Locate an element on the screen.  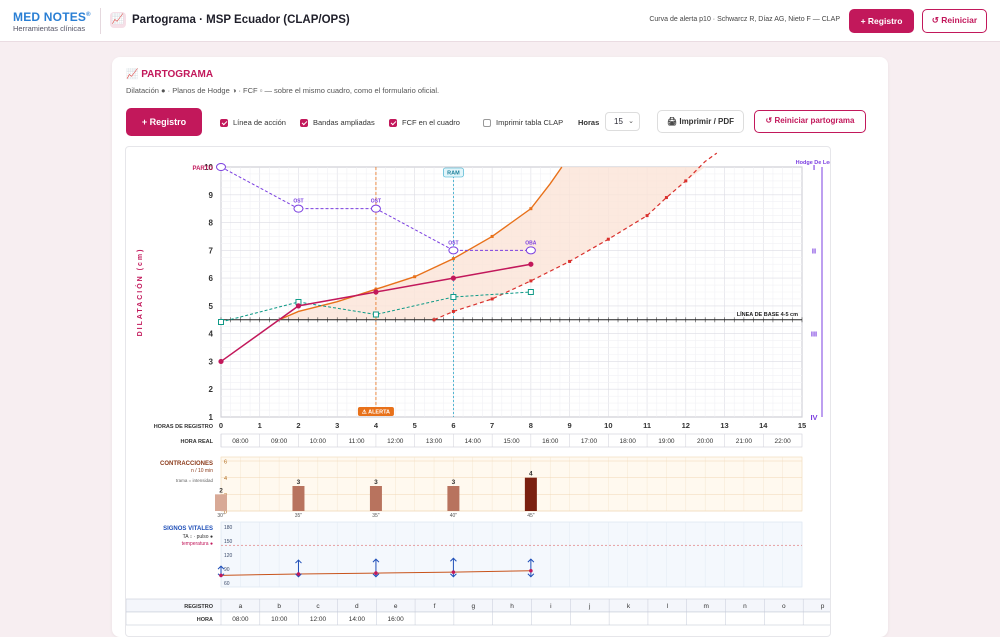
add-record-button: + Registro is located at coordinates (164, 122).